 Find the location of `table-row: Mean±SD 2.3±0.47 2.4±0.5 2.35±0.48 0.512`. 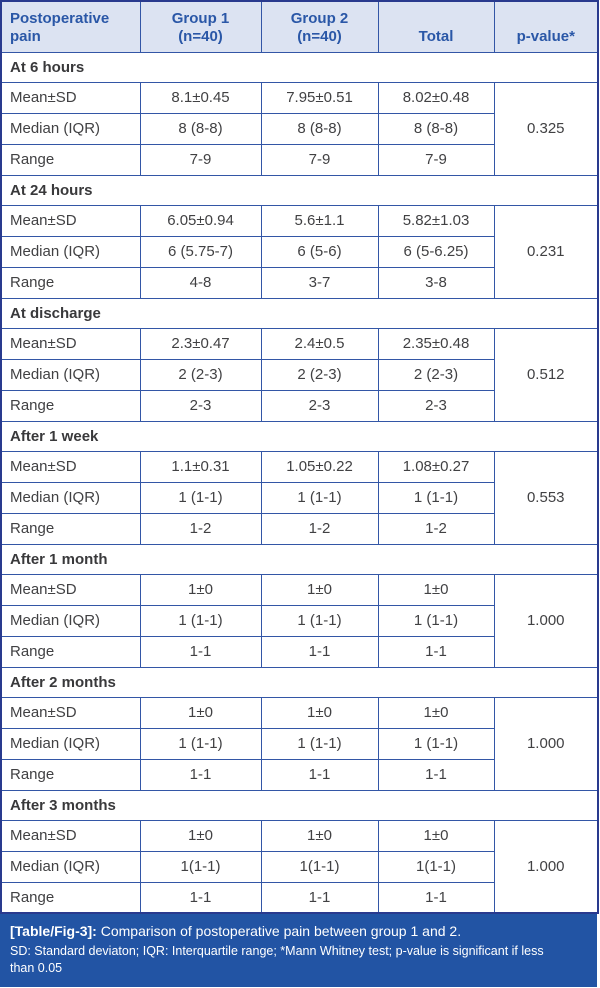

table-row: Mean±SD 2.3±0.47 2.4±0.5 2.35±0.48 0.512 is located at coordinates (299, 374).